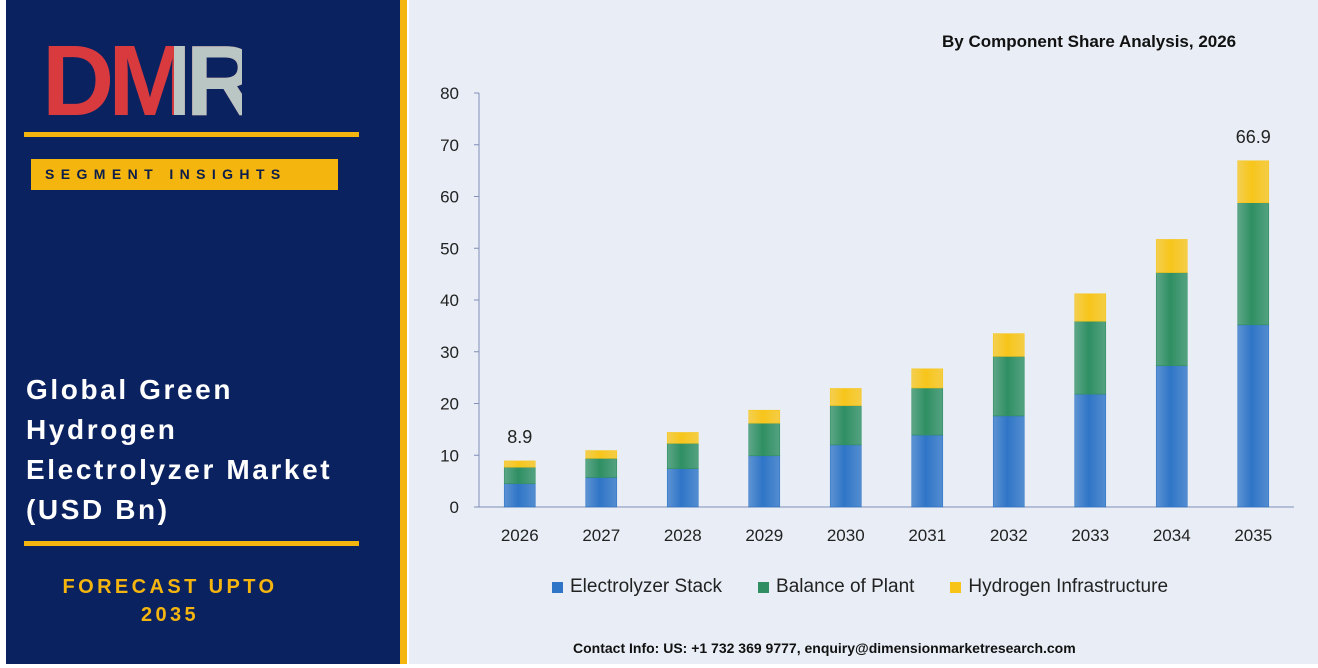 This screenshot has height=668, width=1318. Describe the element at coordinates (1089, 41) in the screenshot. I see `chart-title: By Component Share Analysis, 2026` at that location.